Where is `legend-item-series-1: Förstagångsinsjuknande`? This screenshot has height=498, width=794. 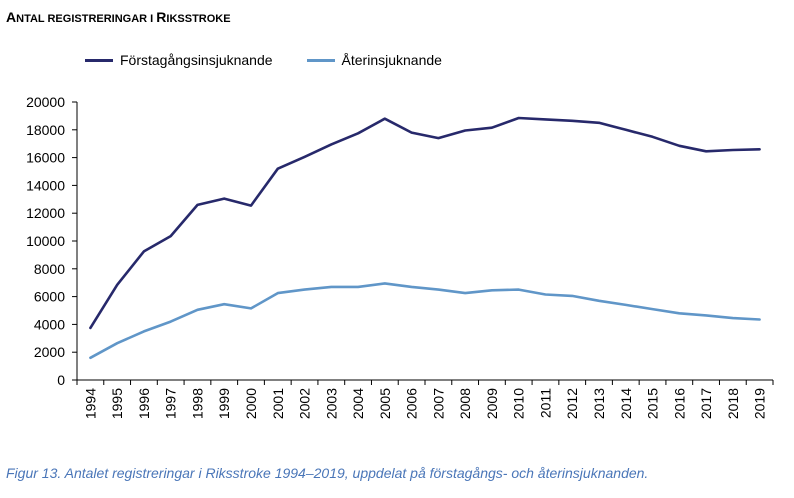
legend-item-series-1: Förstagångsinsjuknande is located at coordinates (179, 60).